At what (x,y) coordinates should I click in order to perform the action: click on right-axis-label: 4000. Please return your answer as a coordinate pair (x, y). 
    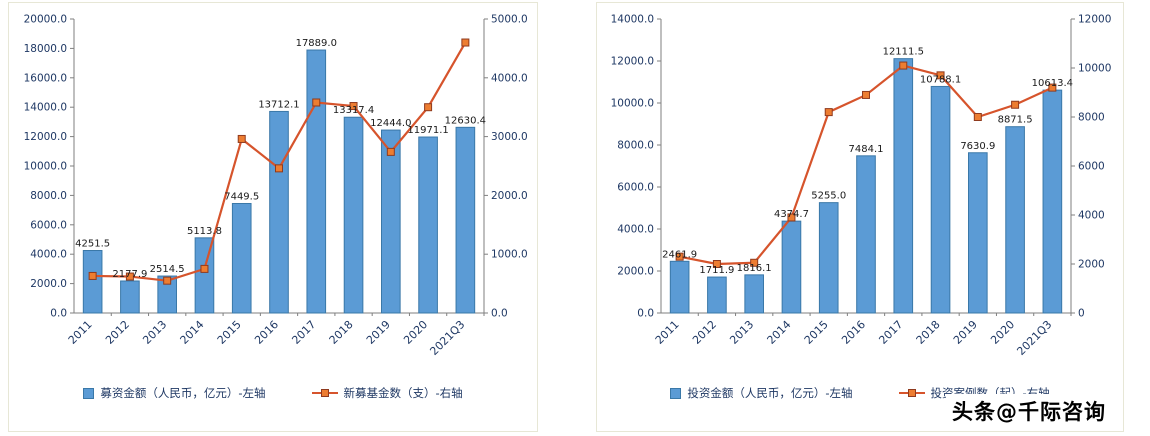
    Looking at the image, I should click on (1091, 216).